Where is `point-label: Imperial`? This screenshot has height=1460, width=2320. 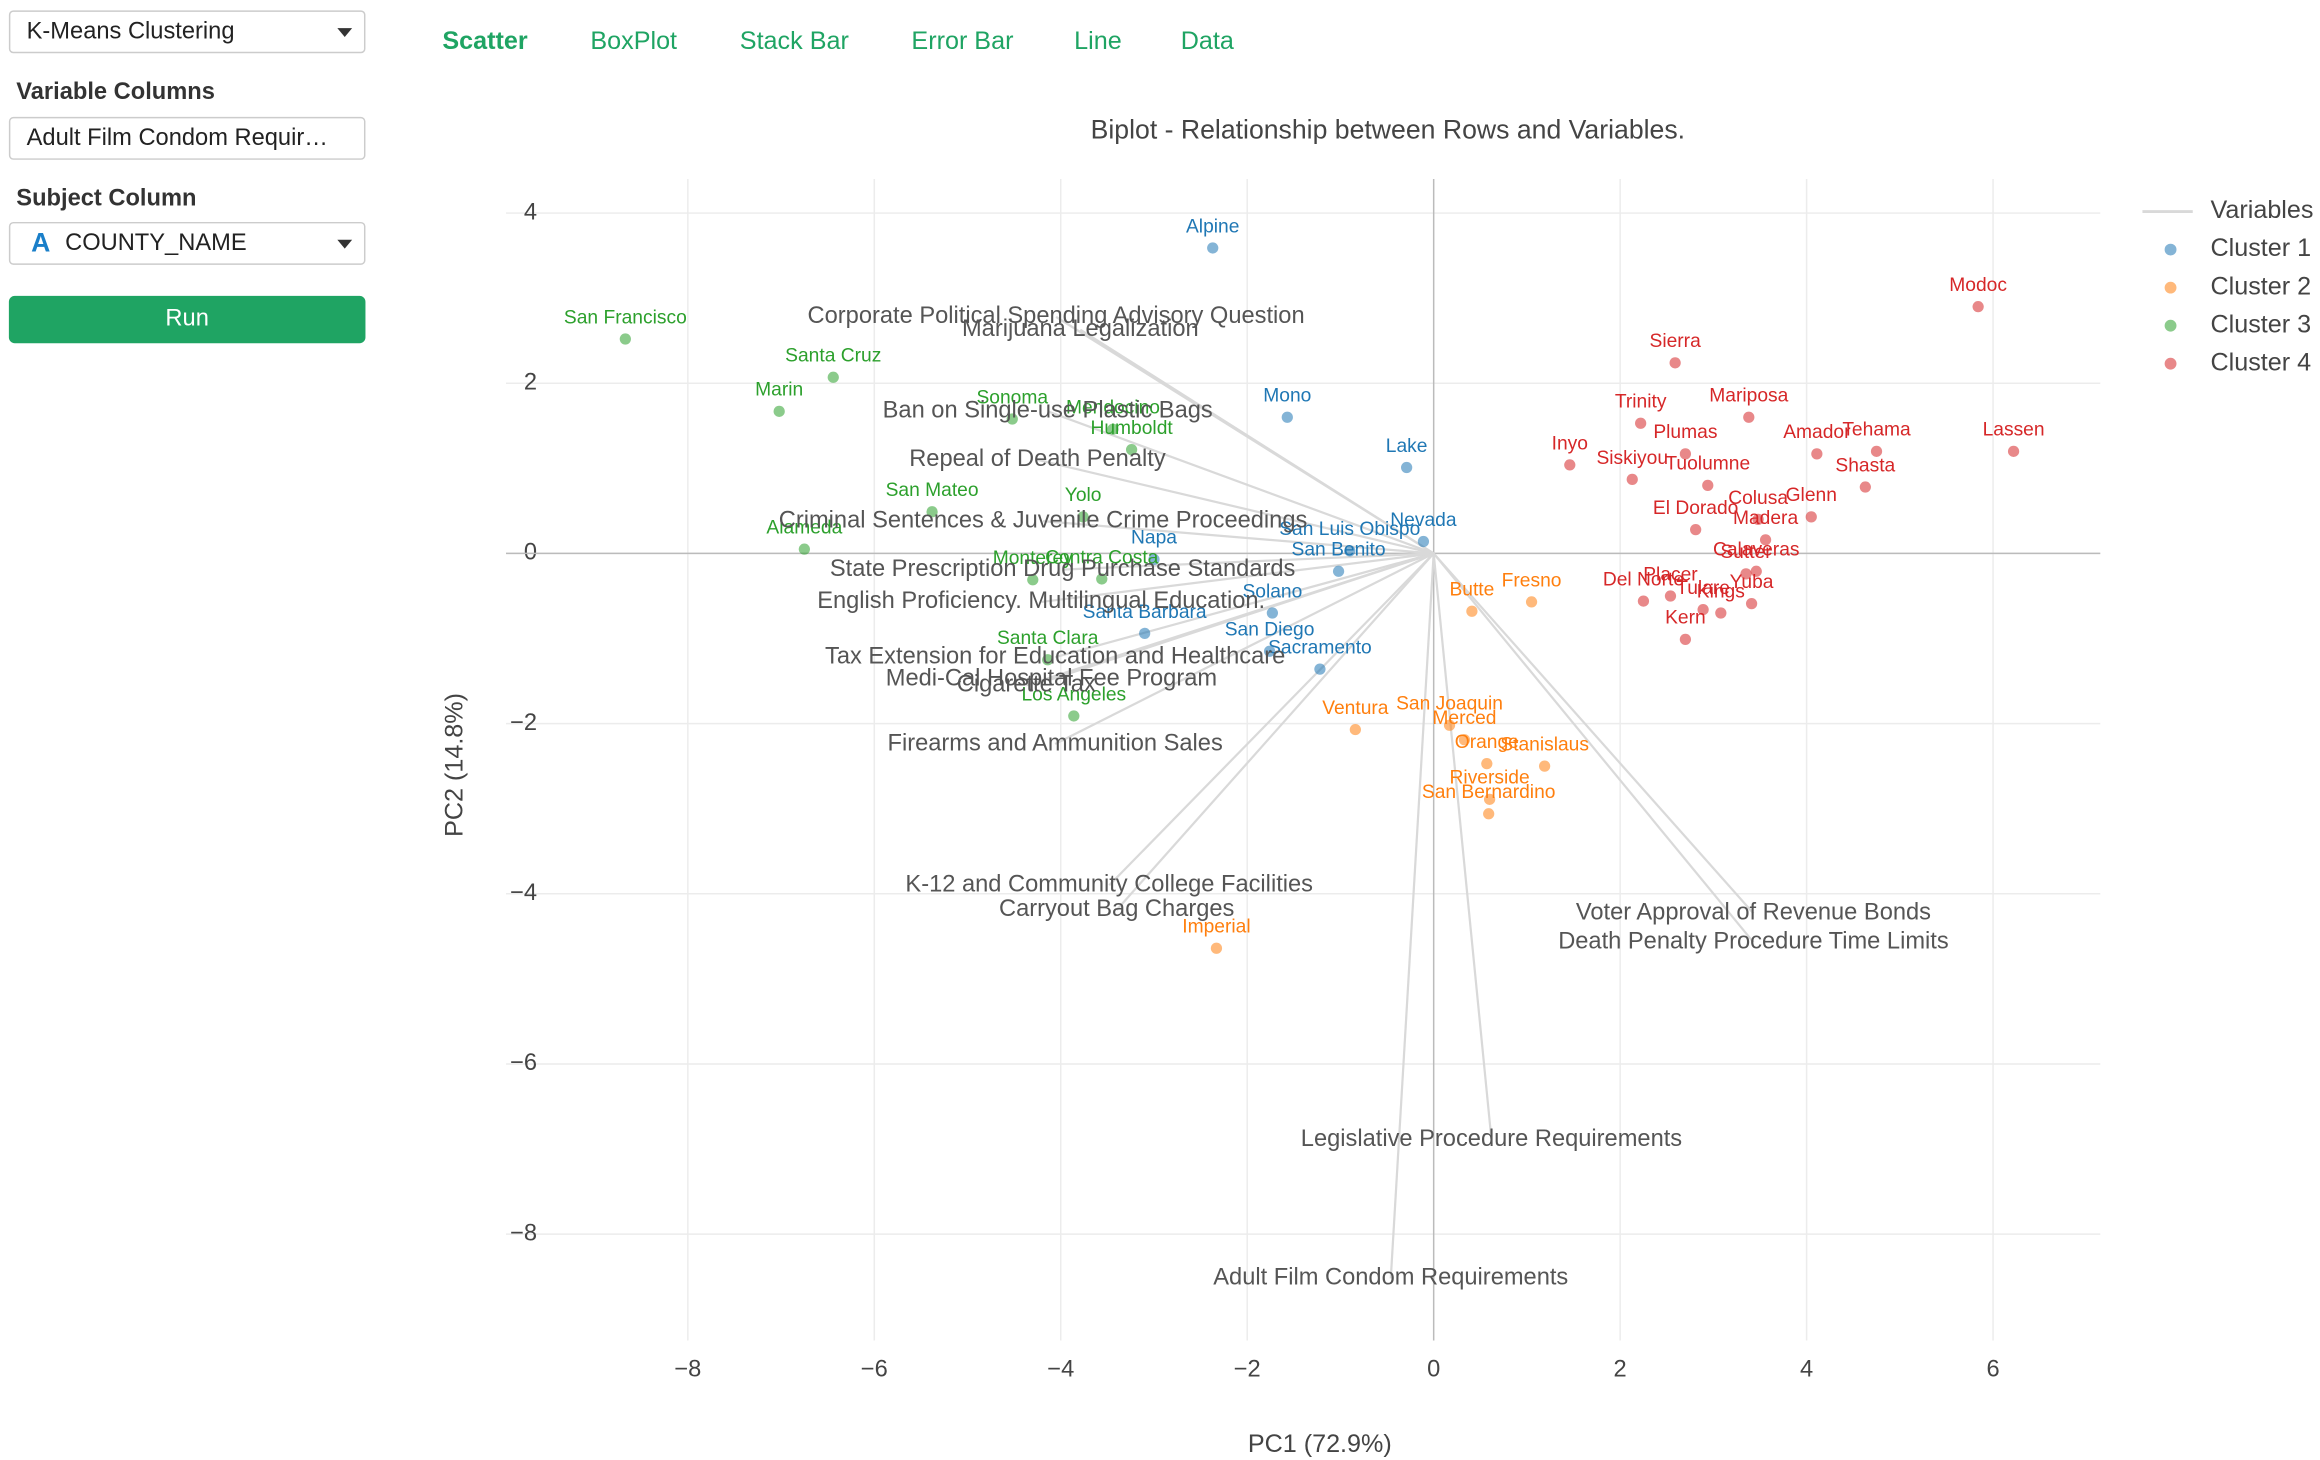 point-label: Imperial is located at coordinates (1216, 927).